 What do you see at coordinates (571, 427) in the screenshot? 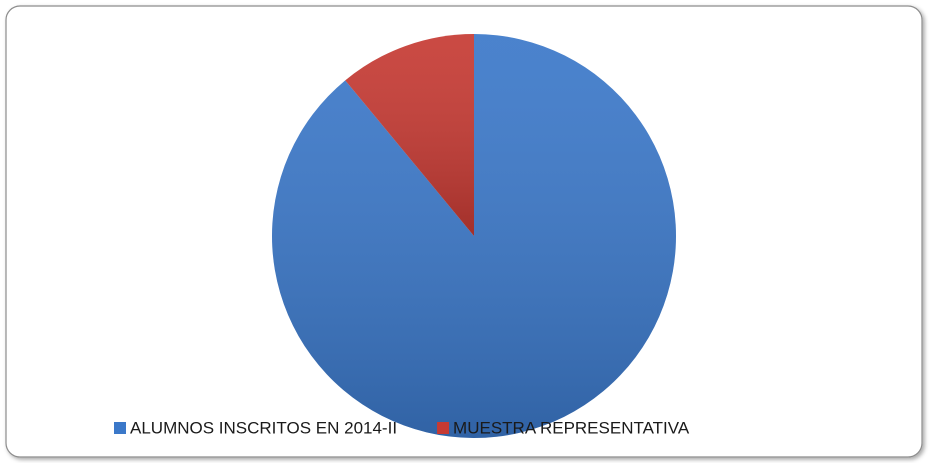
I see `legend-label: MUESTRA REPRESENTATIVA` at bounding box center [571, 427].